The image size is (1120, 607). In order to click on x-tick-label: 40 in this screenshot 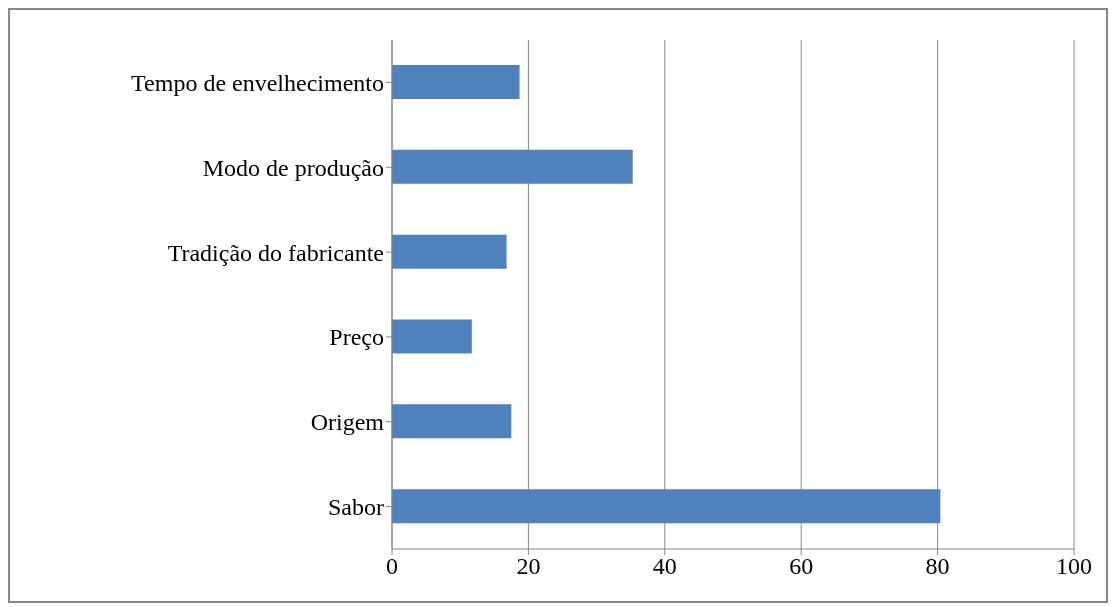, I will do `click(664, 566)`.